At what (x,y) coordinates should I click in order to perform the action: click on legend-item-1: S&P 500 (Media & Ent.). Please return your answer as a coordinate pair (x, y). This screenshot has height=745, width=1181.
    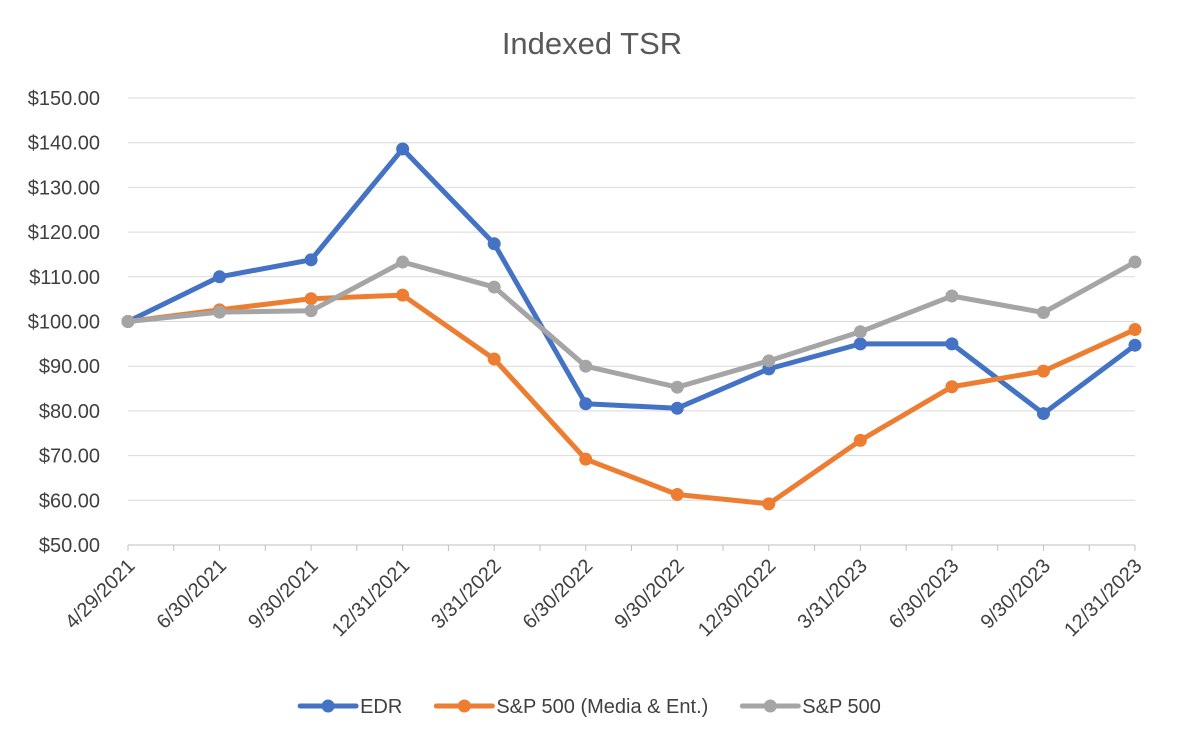
    Looking at the image, I should click on (570, 707).